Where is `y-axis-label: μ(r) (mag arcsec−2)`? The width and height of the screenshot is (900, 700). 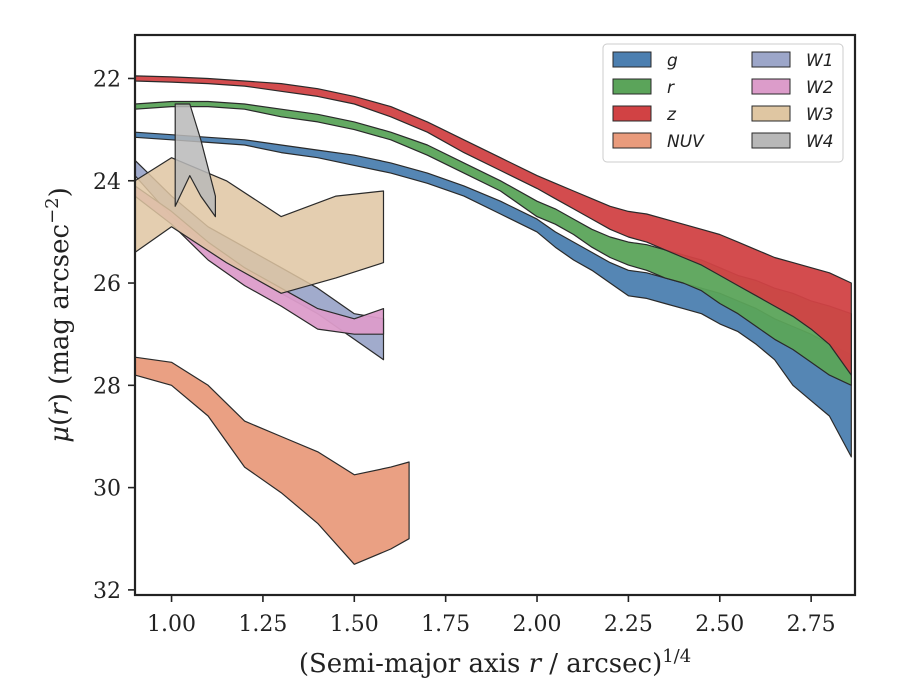
y-axis-label: μ(r) (mag arcsec−2) is located at coordinates (59, 315).